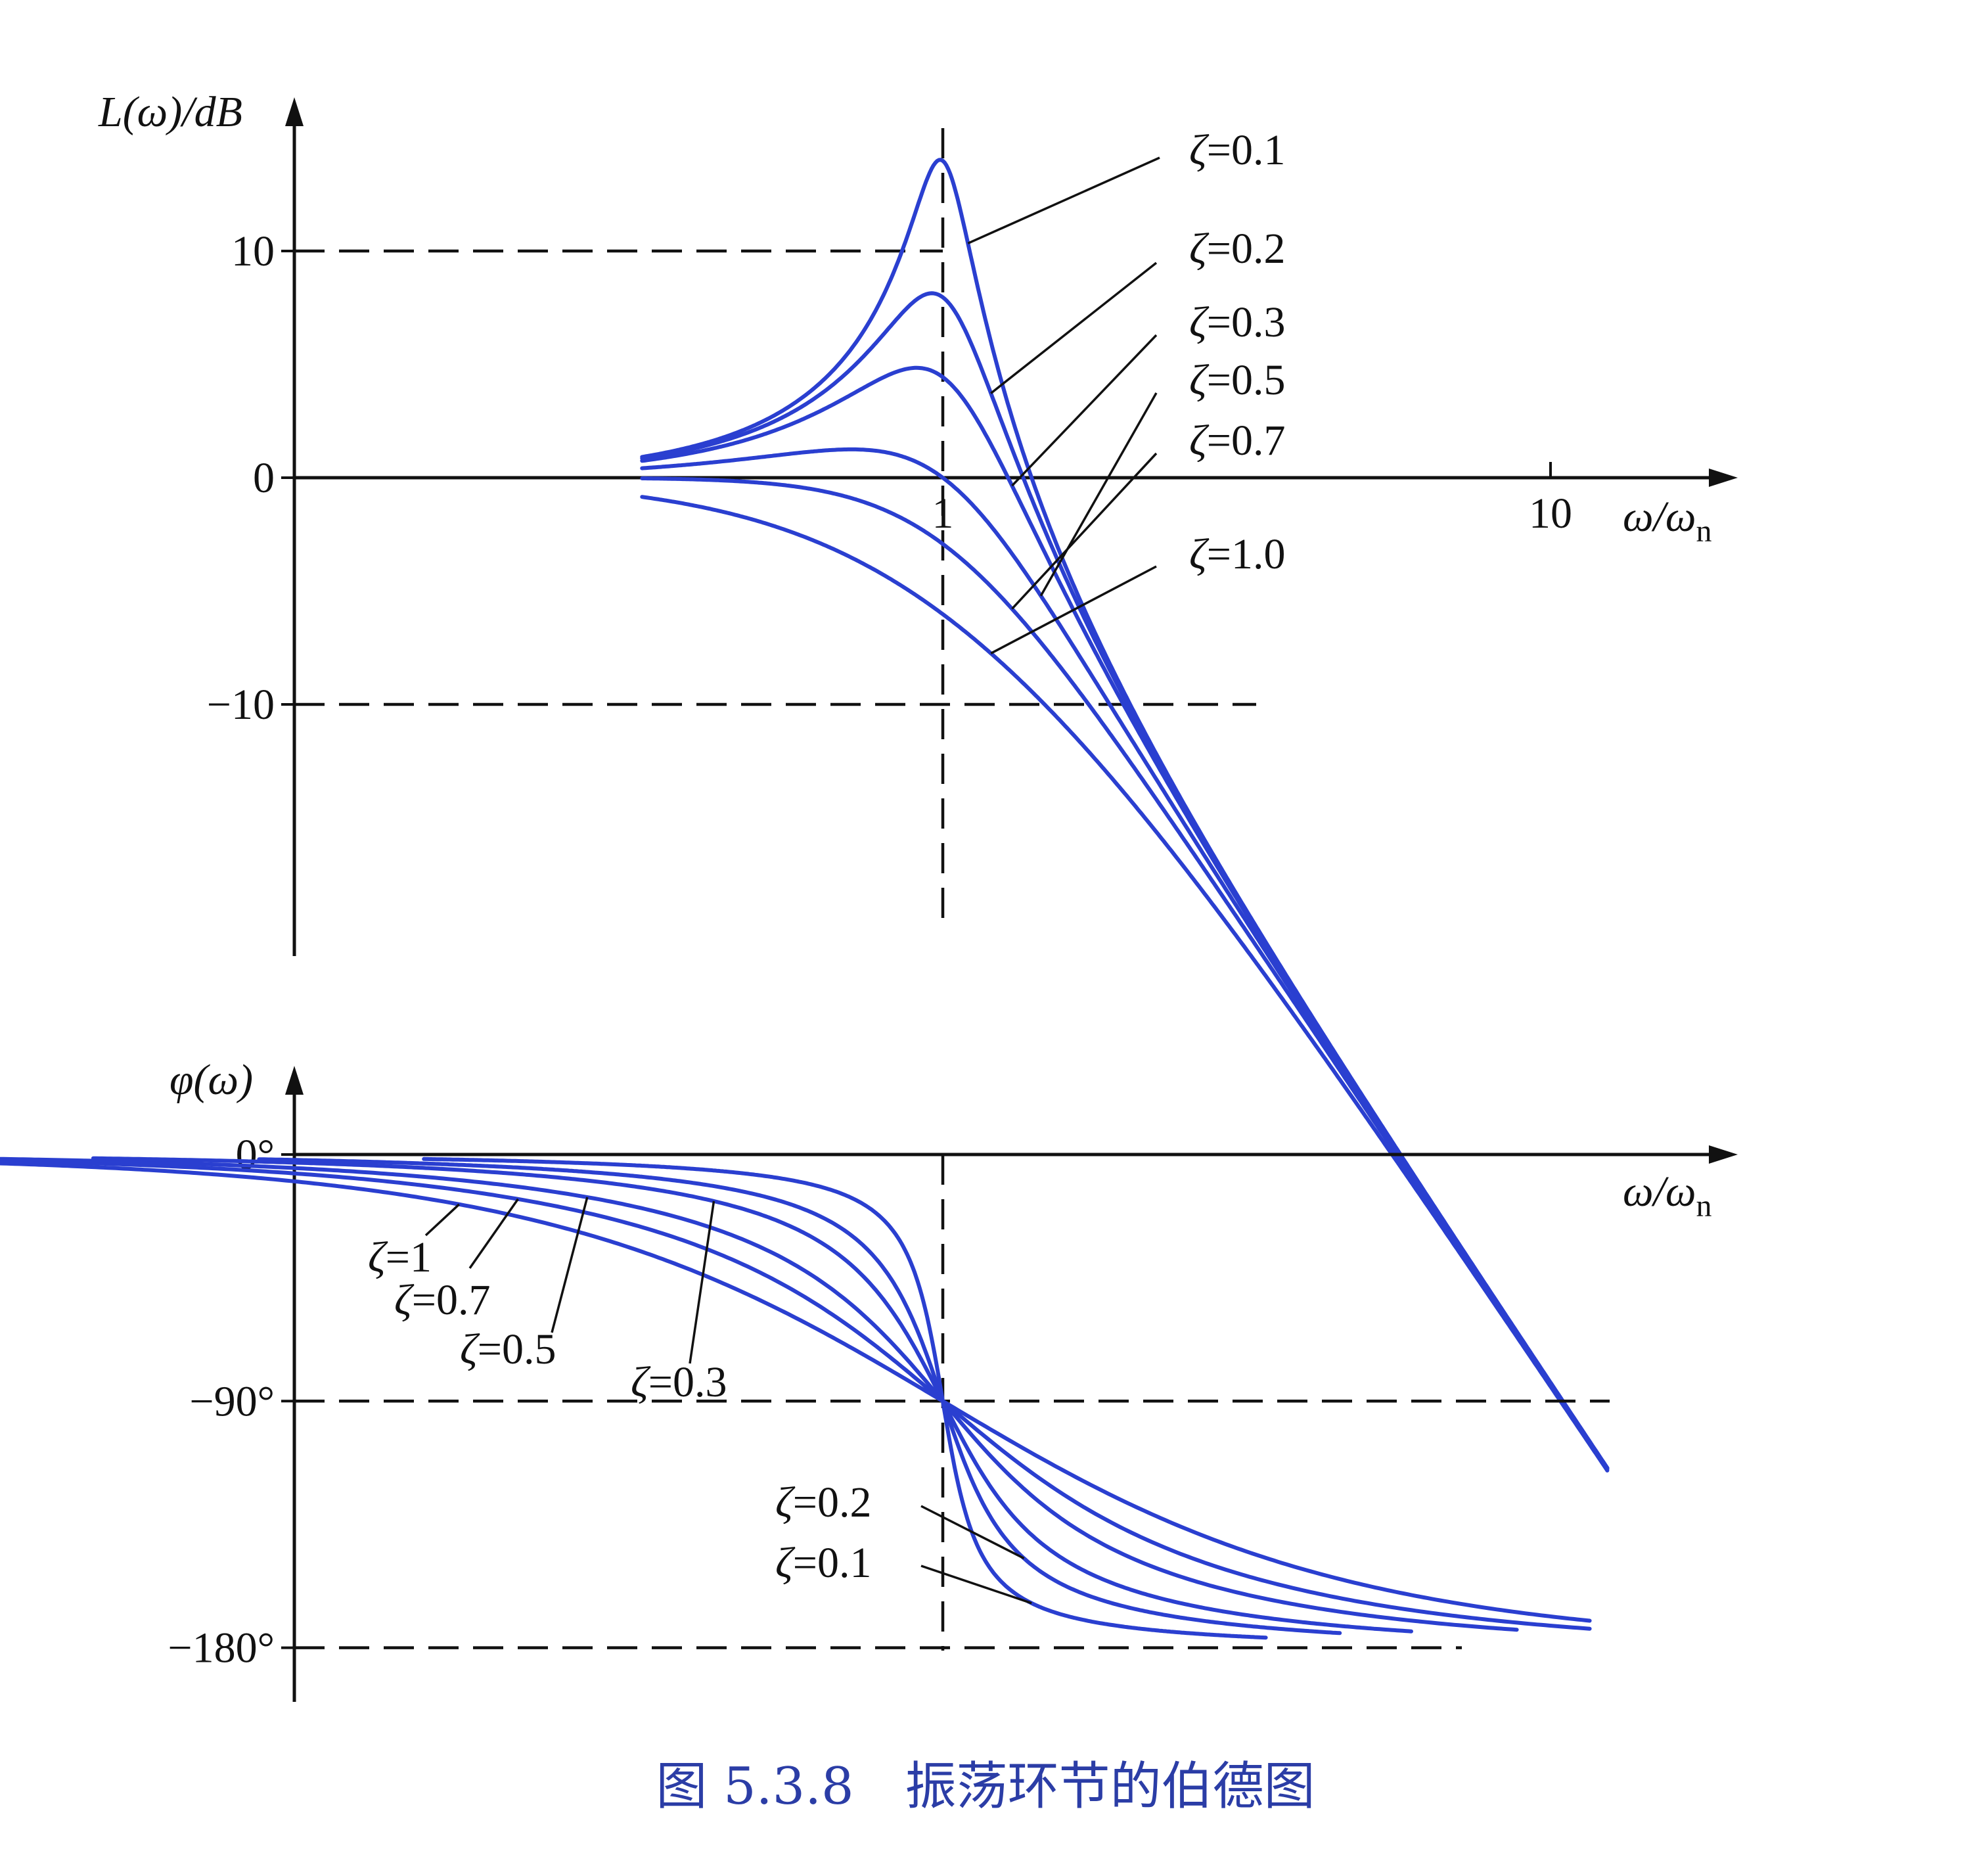 This screenshot has height=1876, width=1971. I want to click on magnitude-series-label: ζ=0.2, so click(1237, 249).